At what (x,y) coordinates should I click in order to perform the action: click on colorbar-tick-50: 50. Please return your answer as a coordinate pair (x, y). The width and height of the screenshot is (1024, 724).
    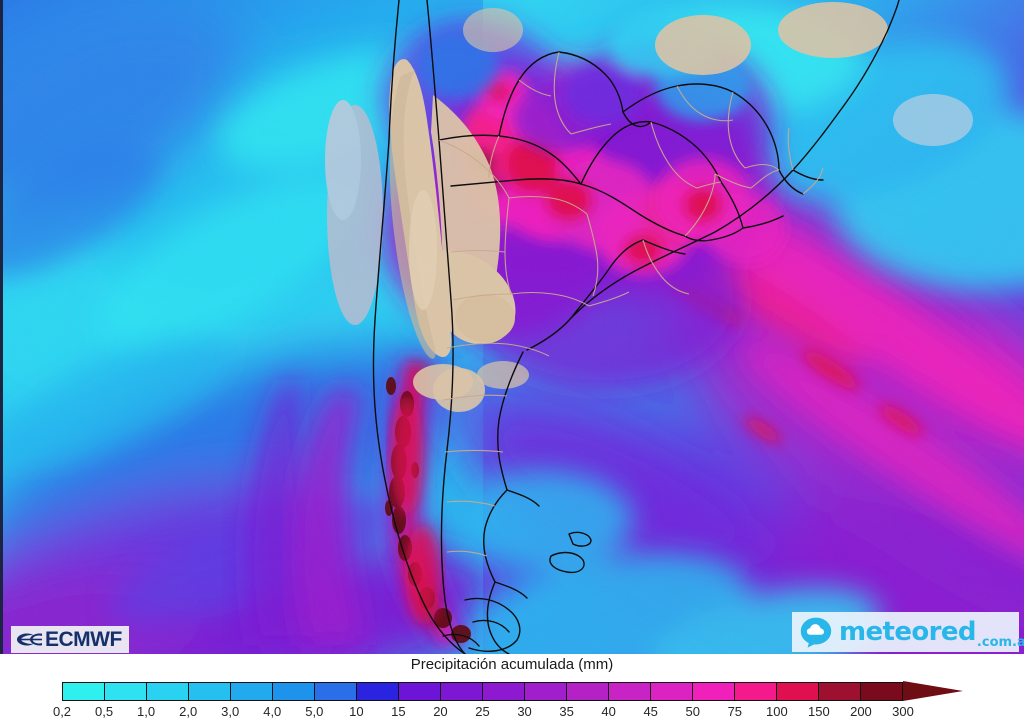
    Looking at the image, I should click on (692, 711).